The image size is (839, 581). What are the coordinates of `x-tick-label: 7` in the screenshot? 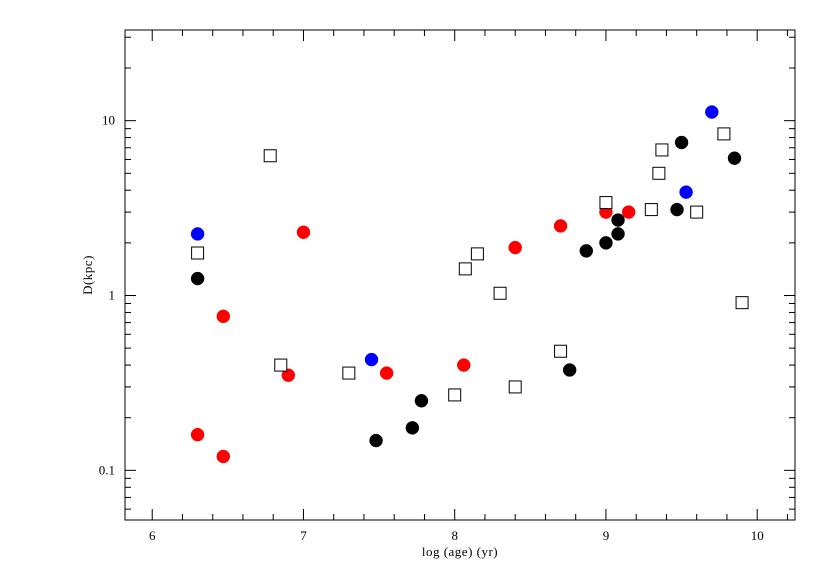 It's located at (303, 535).